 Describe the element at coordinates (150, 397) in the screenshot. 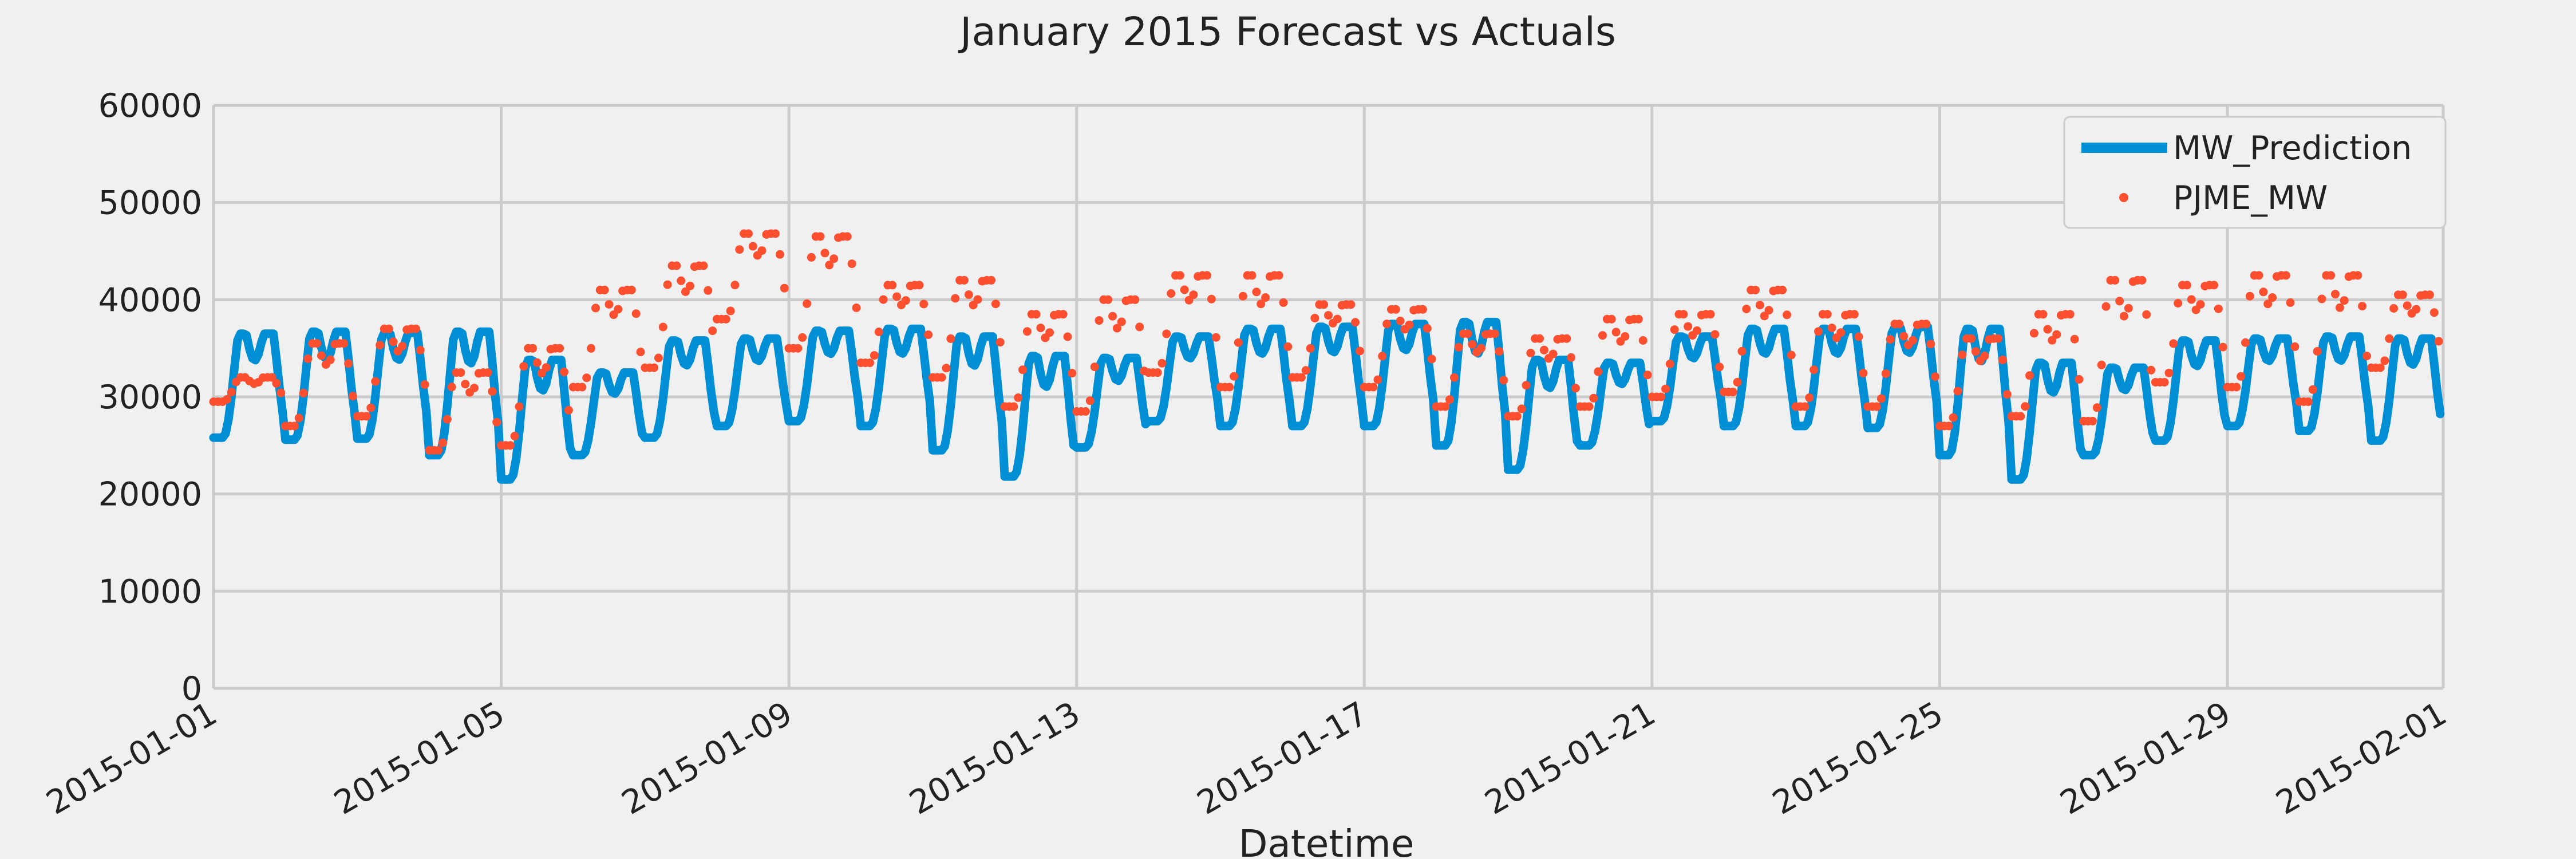

I see `y-tick-labels: 0 10000 20000 30000 40000 50000 60000` at that location.